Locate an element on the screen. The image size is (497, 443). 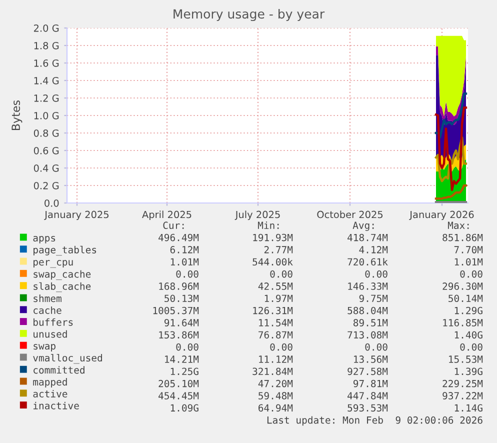
text: 14.21M is located at coordinates (182, 359).